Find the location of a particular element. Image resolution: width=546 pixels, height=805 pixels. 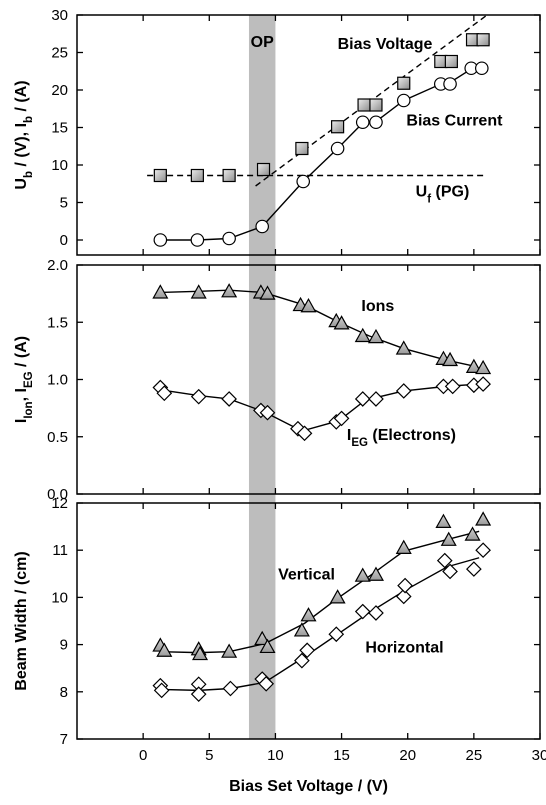

x-tick-label: 10 is located at coordinates (275, 755).